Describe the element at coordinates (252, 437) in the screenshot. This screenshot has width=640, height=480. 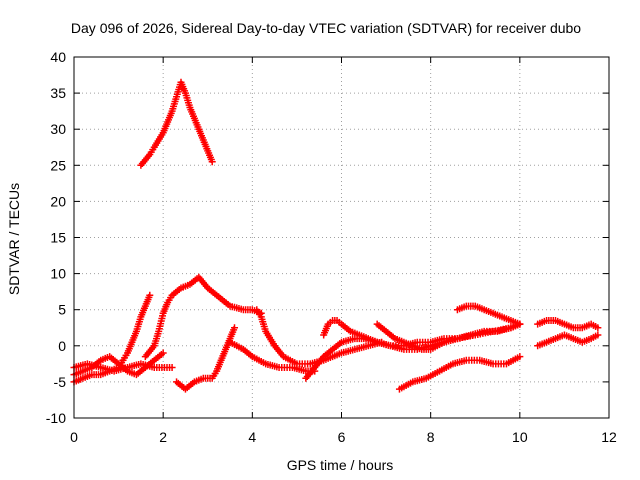
I see `x-tick-label: 4` at that location.